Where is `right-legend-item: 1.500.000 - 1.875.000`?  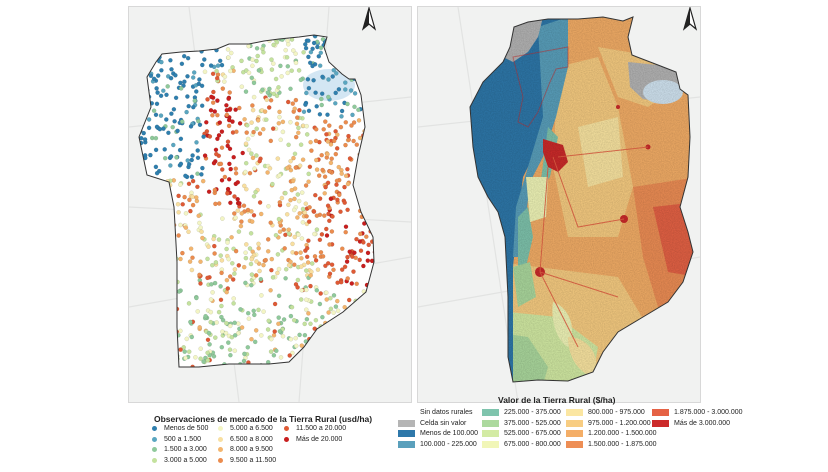 right-legend-item: 1.500.000 - 1.875.000 is located at coordinates (611, 444).